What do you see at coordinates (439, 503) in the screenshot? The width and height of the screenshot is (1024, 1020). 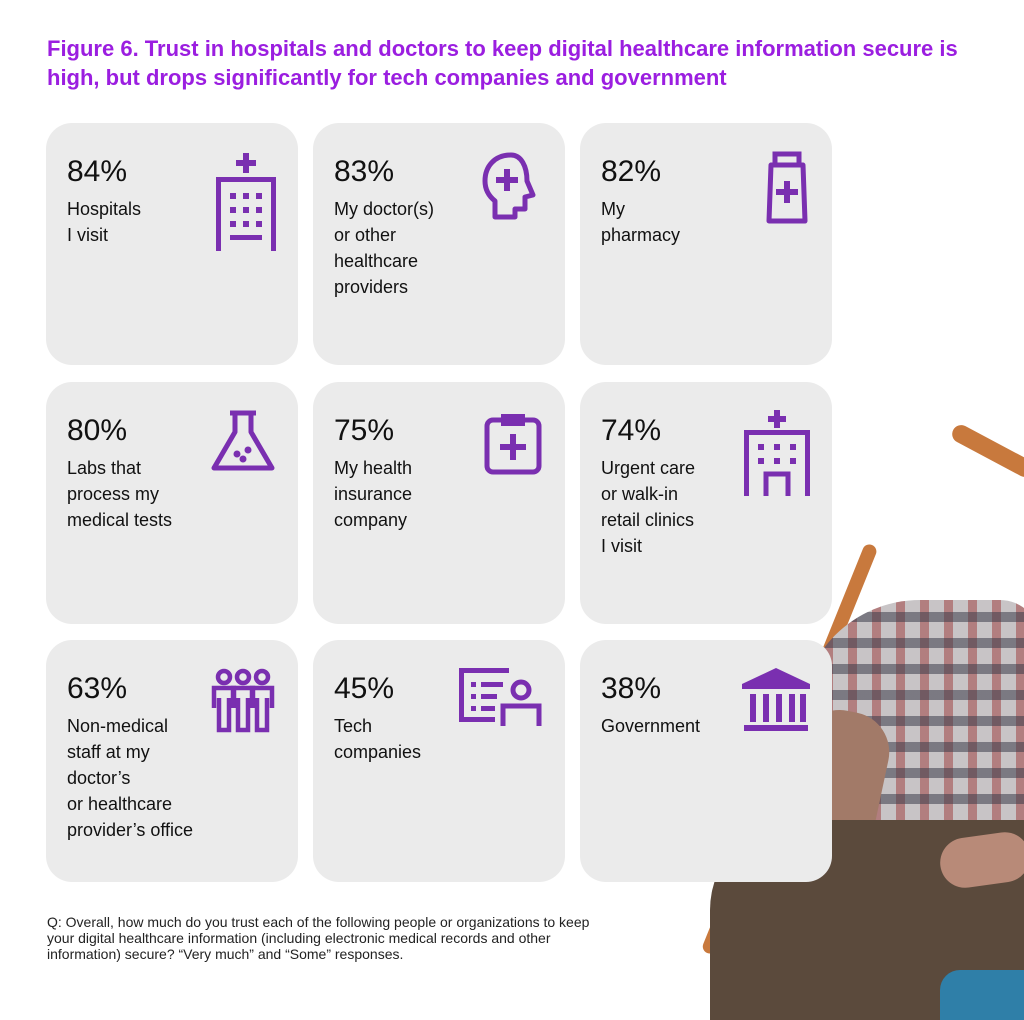 I see `trust-card-insurance: 75% My health insurance company` at bounding box center [439, 503].